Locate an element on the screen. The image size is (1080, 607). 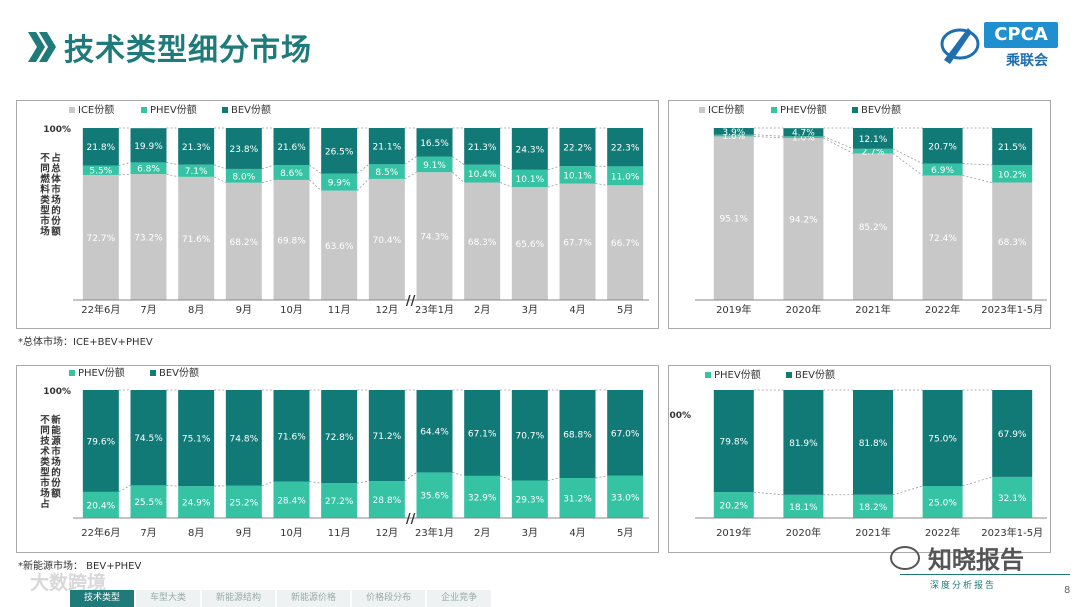
data-label: 28.4% is located at coordinates (291, 501).